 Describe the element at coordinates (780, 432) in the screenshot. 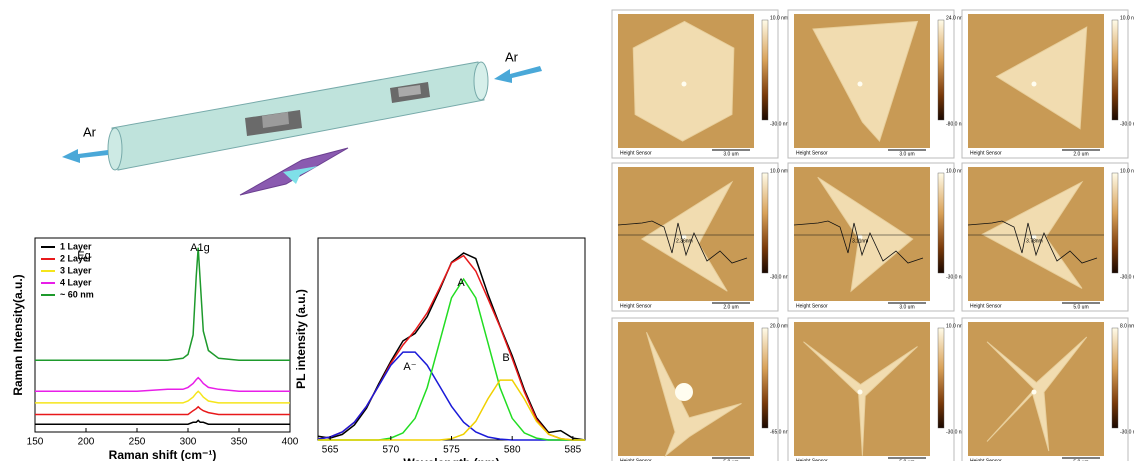

I see `colorbar-min: -65.0 nm` at that location.